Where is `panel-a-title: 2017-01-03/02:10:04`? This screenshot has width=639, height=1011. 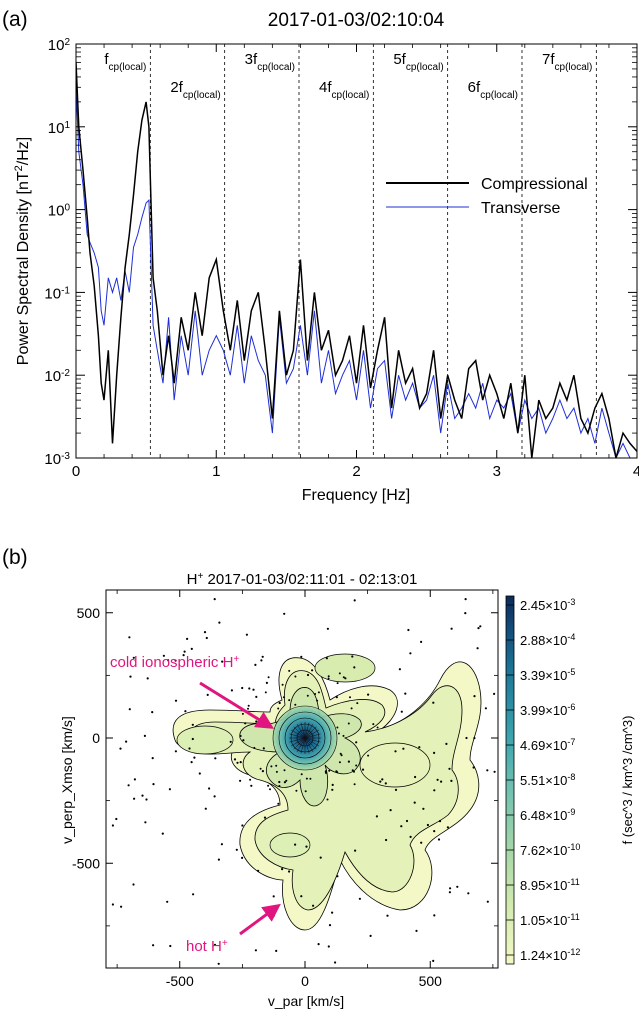
panel-a-title: 2017-01-03/02:10:04 is located at coordinates (356, 20).